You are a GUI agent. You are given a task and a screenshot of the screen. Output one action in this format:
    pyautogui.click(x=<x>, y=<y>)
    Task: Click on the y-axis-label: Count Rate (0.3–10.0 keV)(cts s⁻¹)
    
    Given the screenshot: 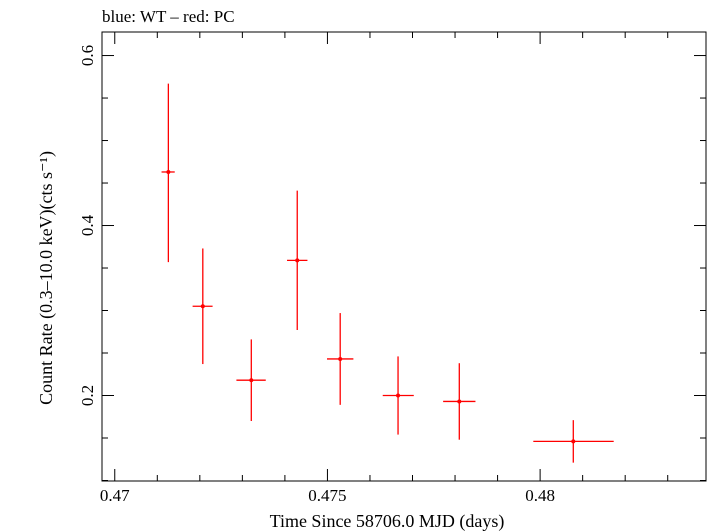 What is the action you would take?
    pyautogui.click(x=46, y=278)
    